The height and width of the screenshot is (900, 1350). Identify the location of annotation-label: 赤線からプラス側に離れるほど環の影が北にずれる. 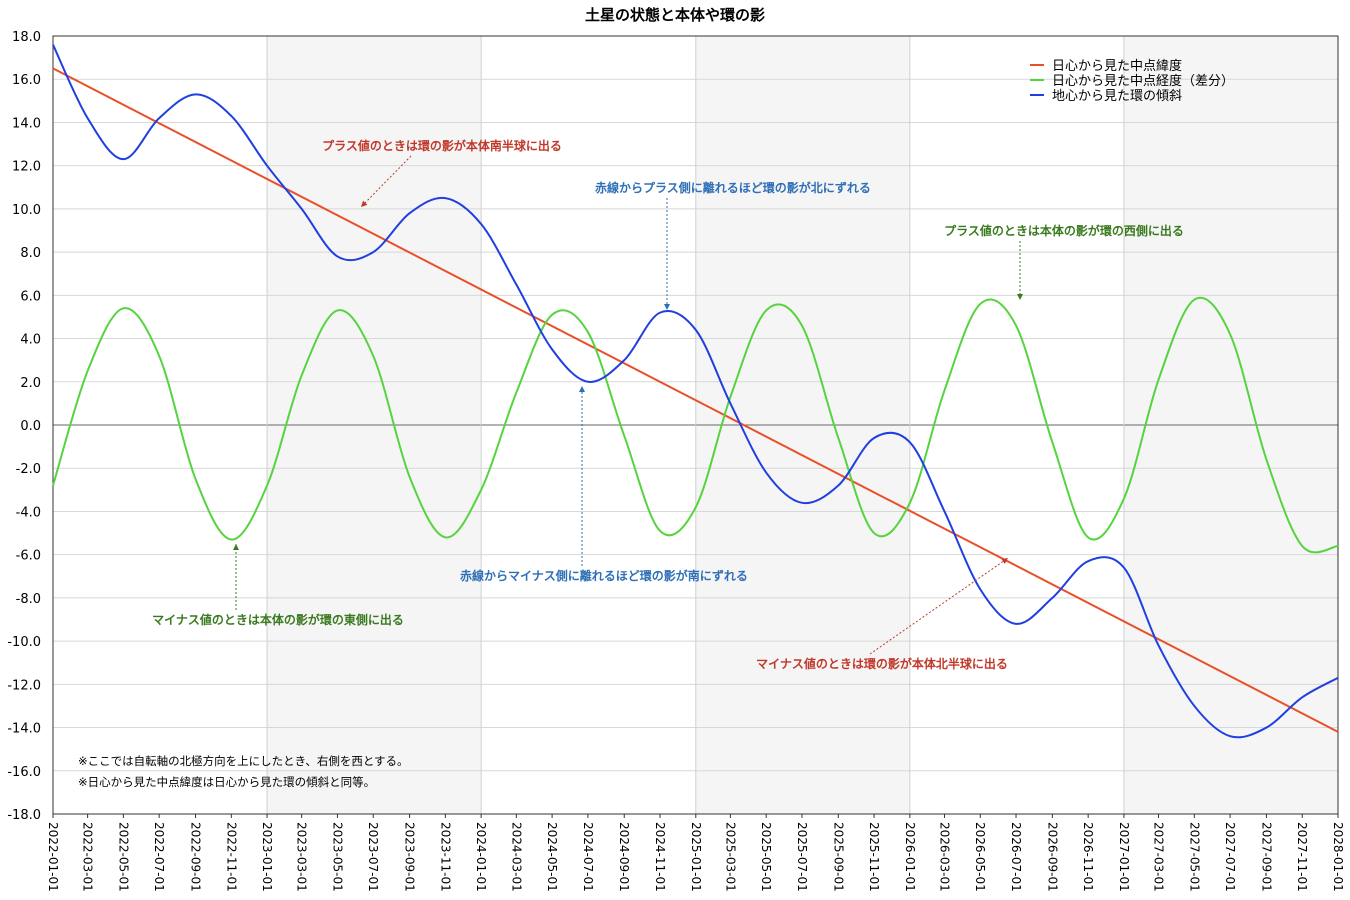
(733, 187).